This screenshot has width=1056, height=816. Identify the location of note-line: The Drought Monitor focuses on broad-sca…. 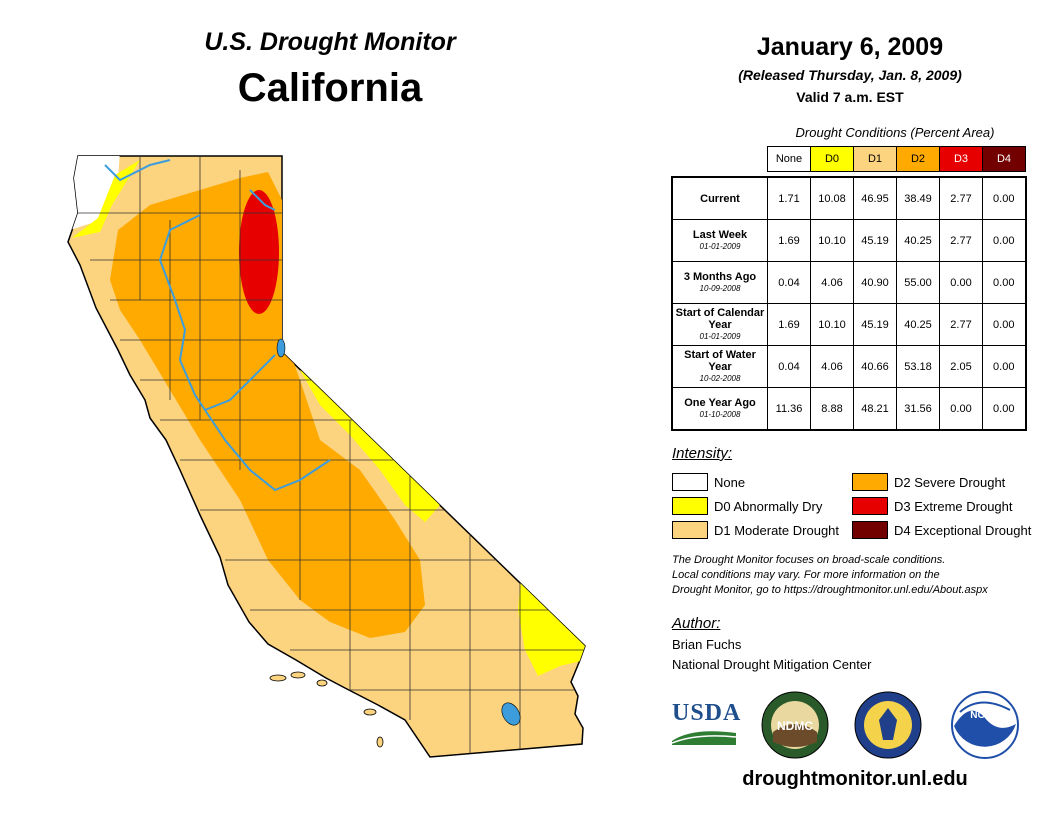
(809, 560).